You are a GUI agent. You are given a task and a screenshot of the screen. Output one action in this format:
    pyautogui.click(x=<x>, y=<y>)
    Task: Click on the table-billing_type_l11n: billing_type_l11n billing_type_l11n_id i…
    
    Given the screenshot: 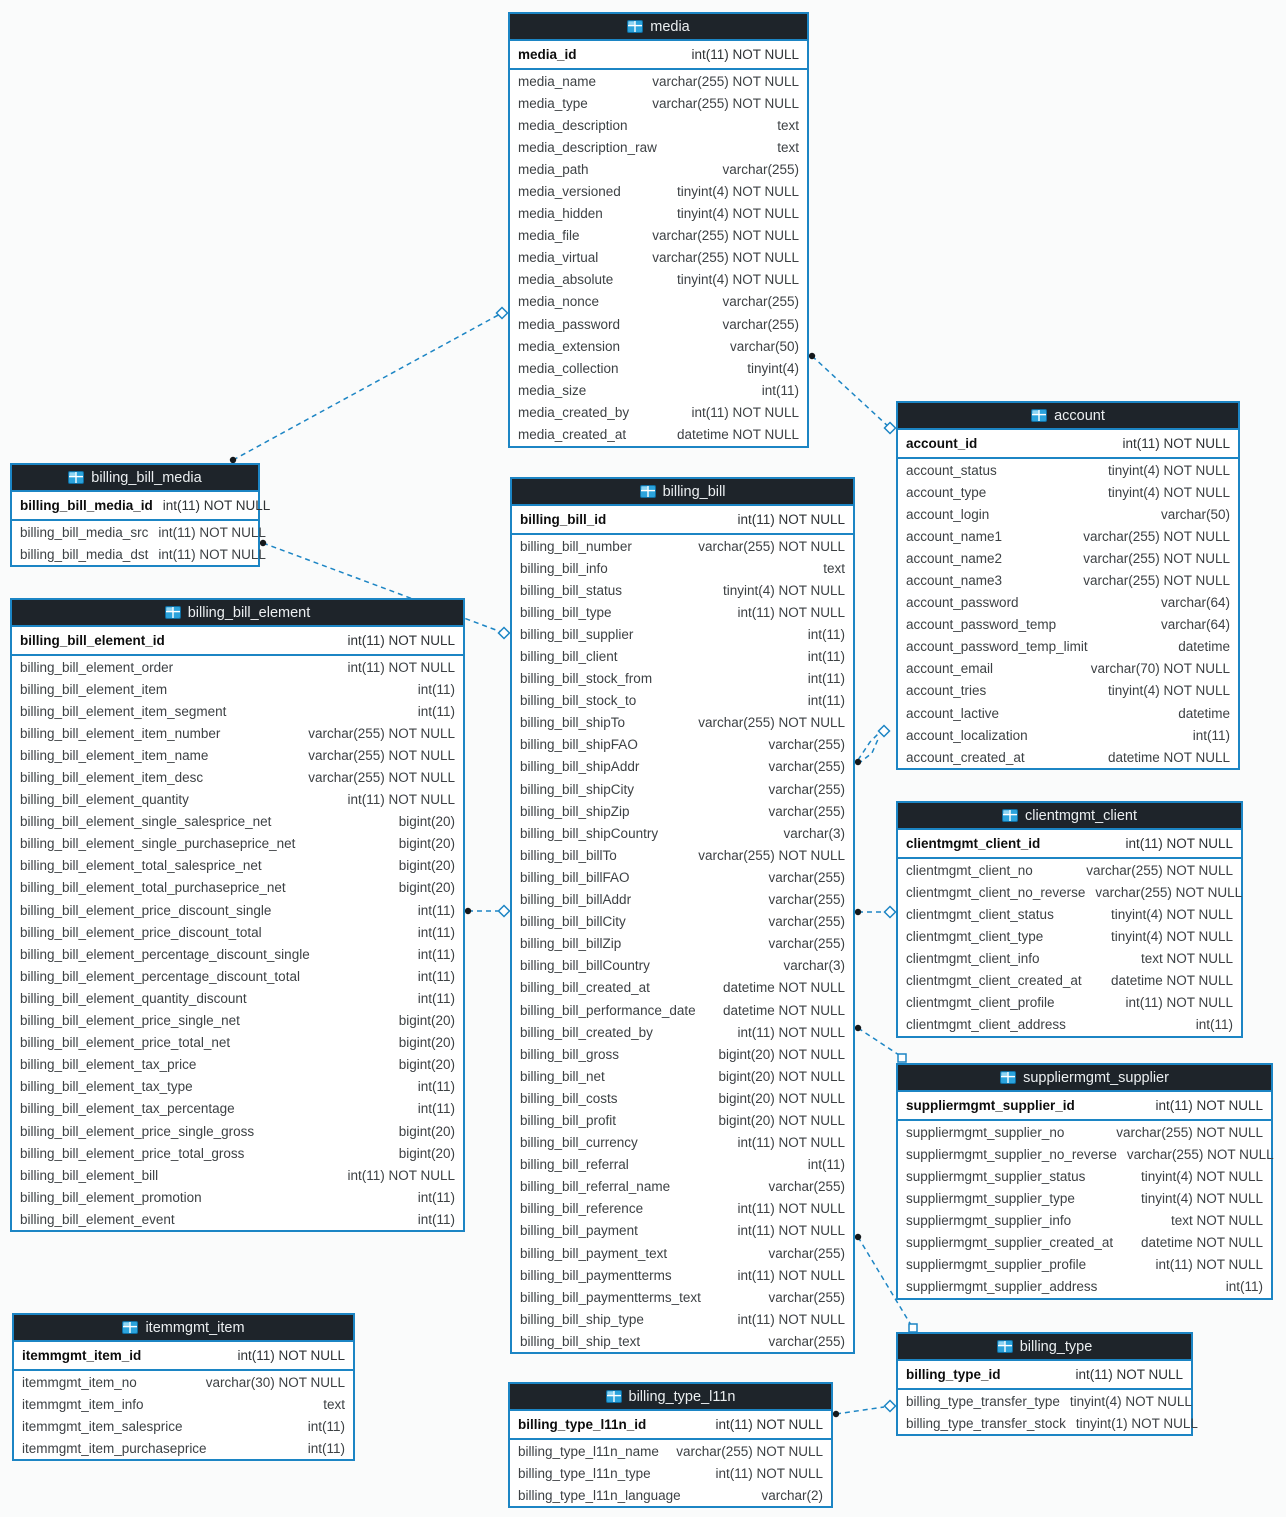 What is the action you would take?
    pyautogui.click(x=670, y=1445)
    